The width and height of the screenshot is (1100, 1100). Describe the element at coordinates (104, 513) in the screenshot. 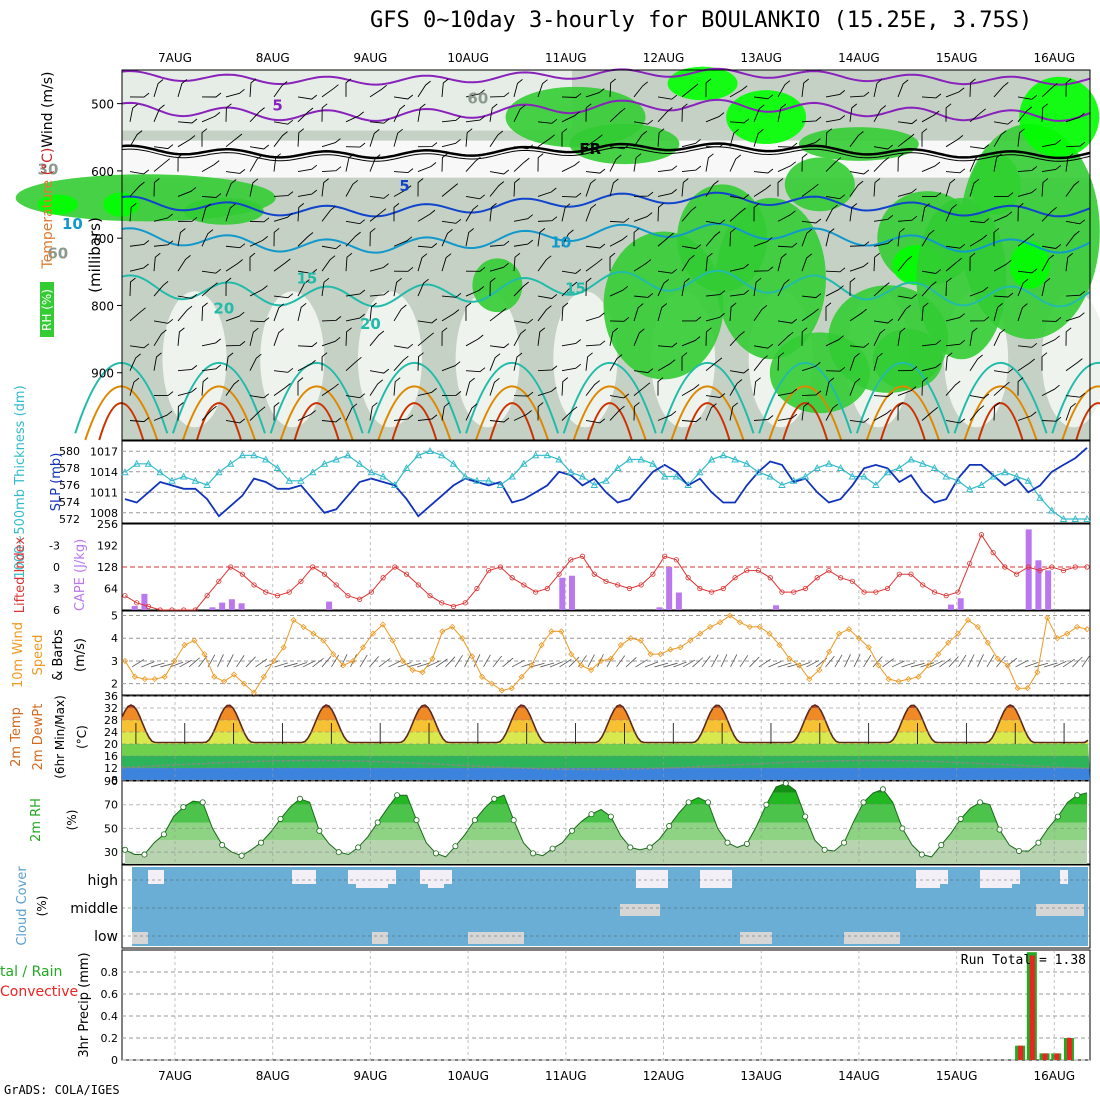

I see `slp-tick-label: 1008` at that location.